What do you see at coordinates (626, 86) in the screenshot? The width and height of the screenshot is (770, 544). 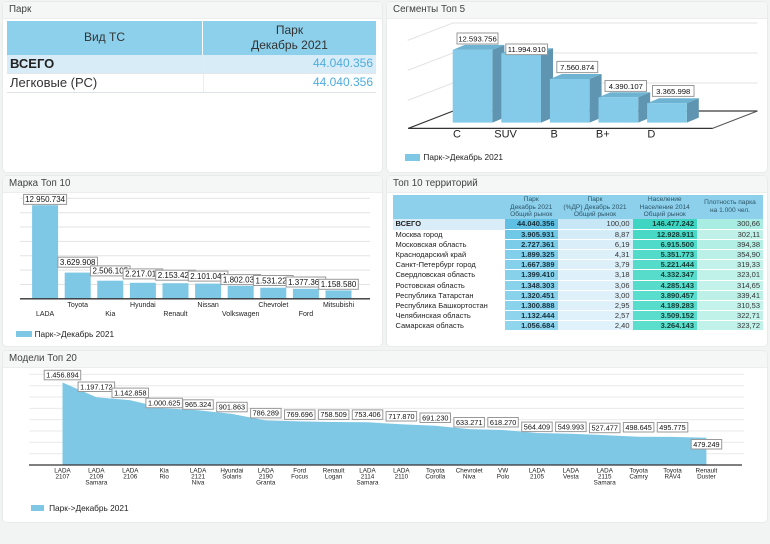 I see `svg-text: 4.390.107` at bounding box center [626, 86].